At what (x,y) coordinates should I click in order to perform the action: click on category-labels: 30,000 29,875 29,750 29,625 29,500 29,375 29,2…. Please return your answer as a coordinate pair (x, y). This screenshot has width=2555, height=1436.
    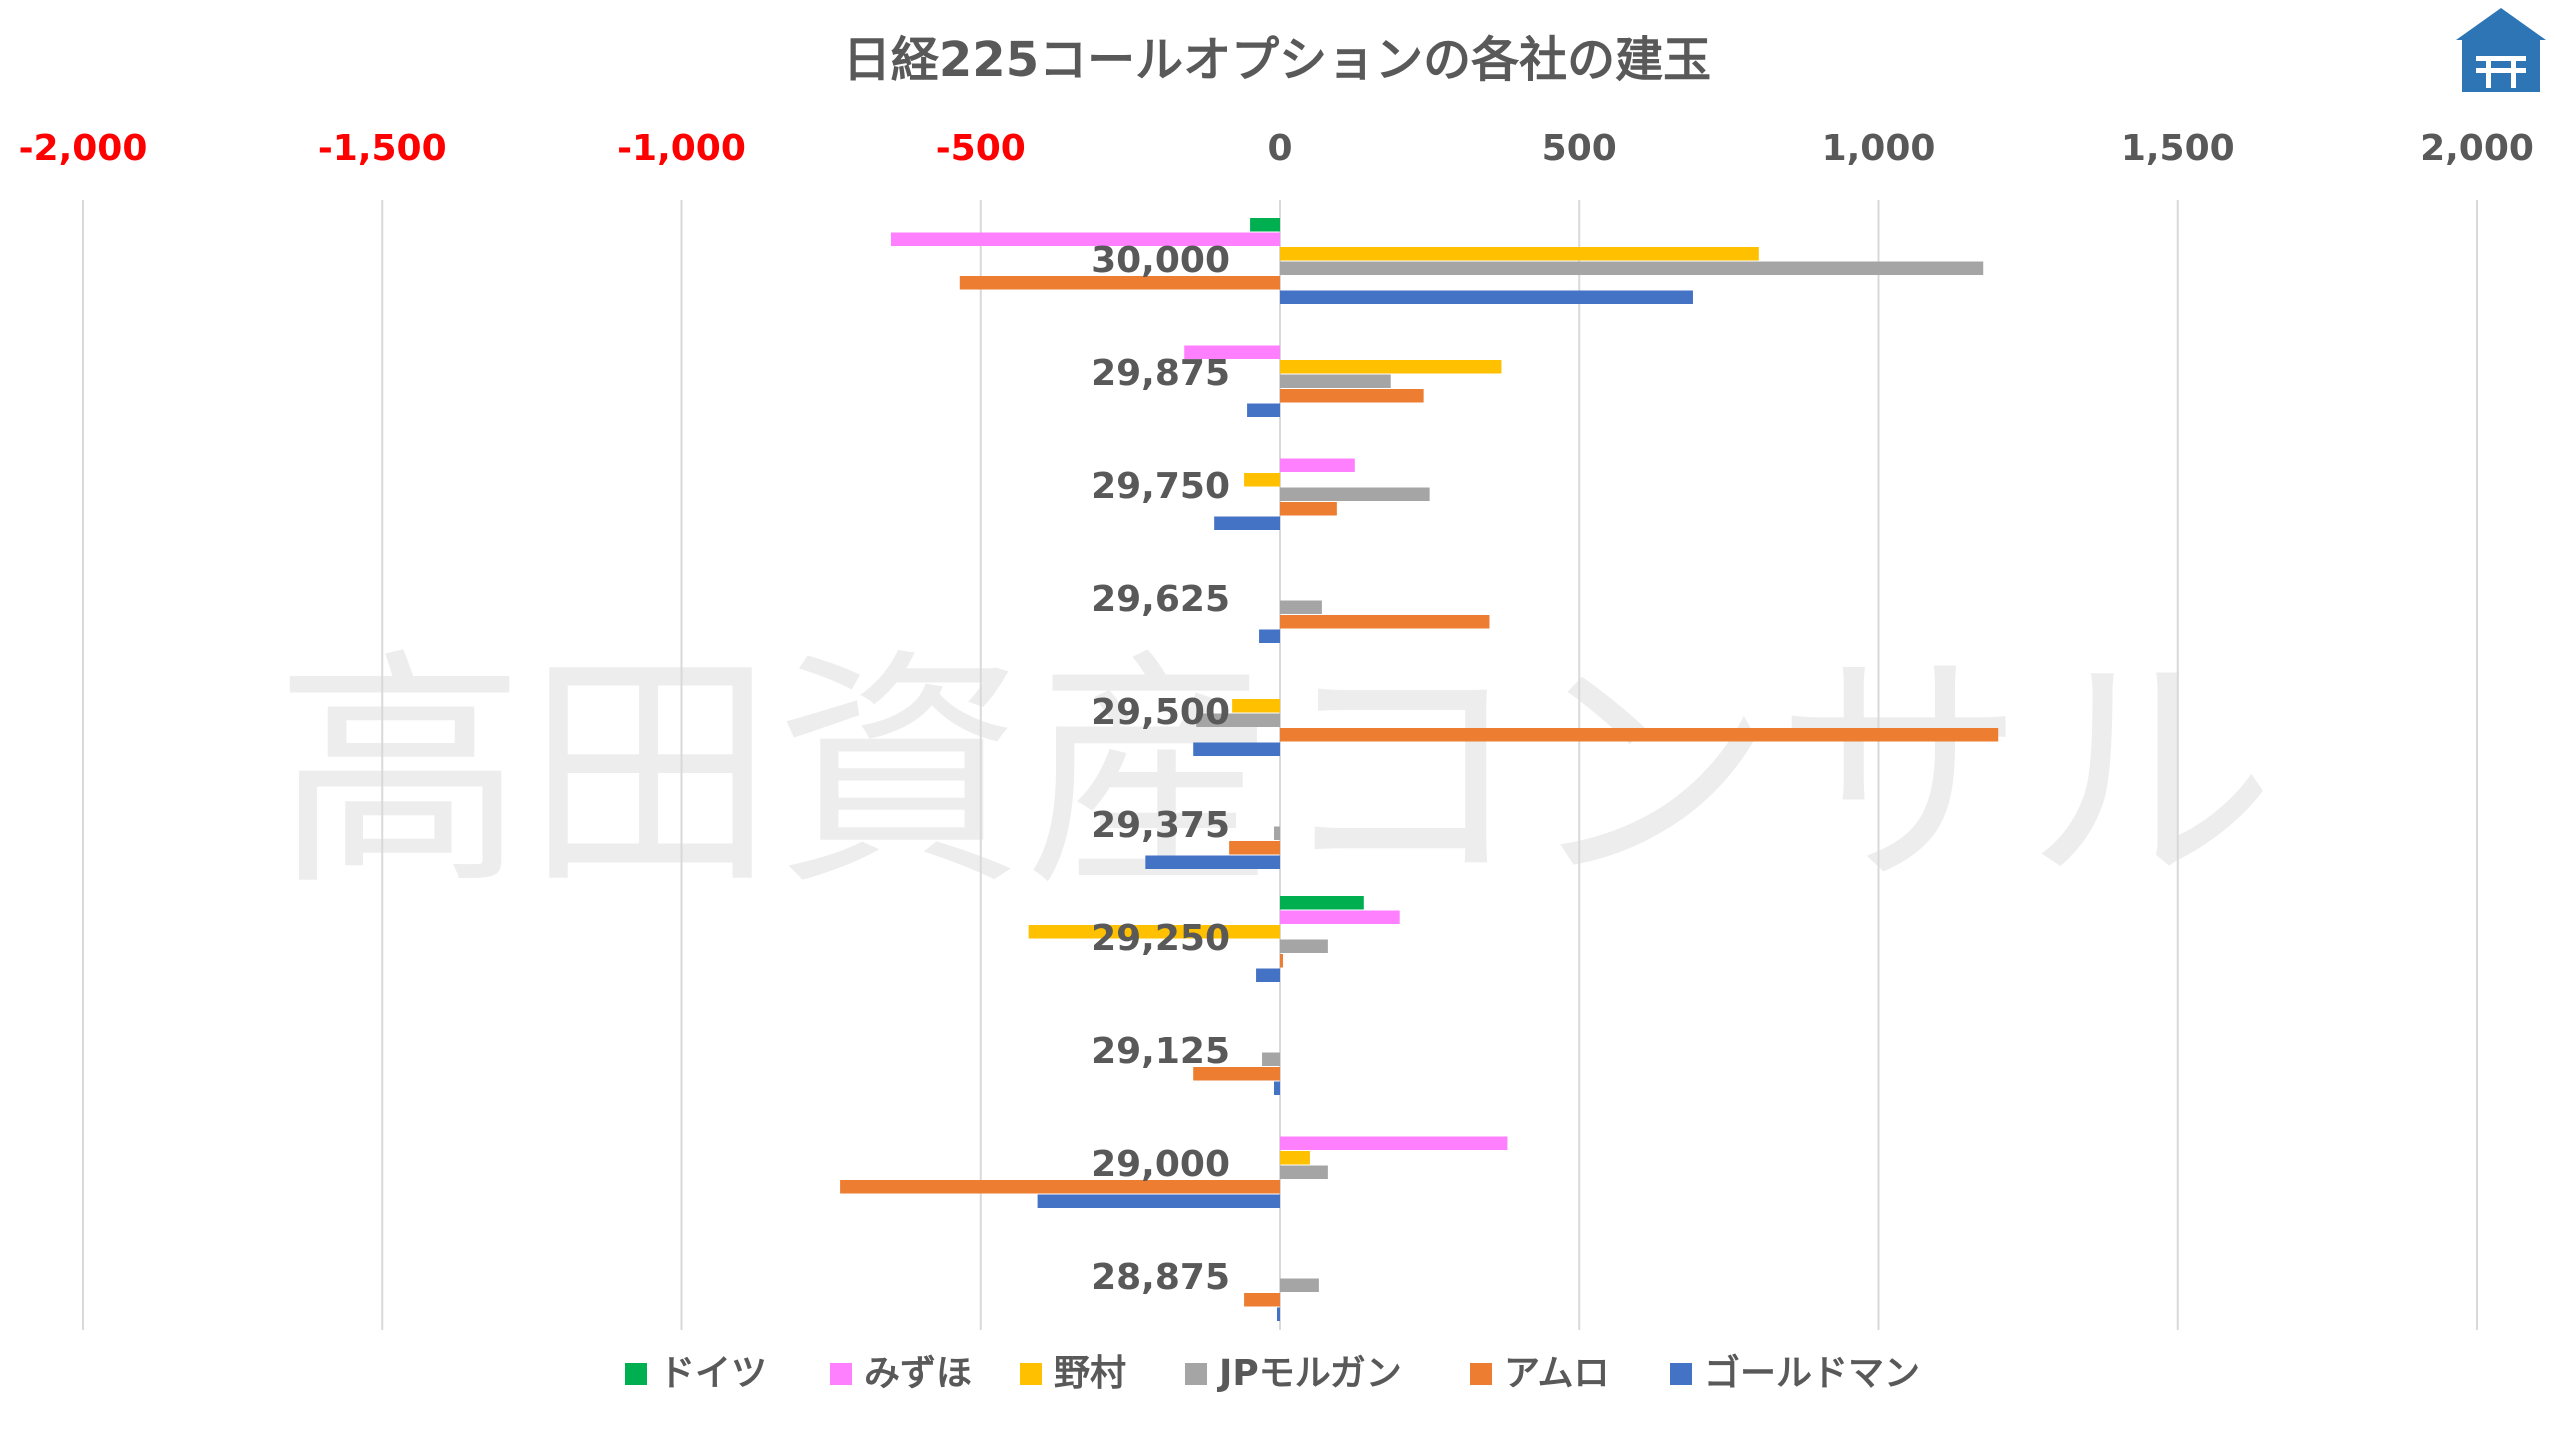
    Looking at the image, I should click on (1160, 769).